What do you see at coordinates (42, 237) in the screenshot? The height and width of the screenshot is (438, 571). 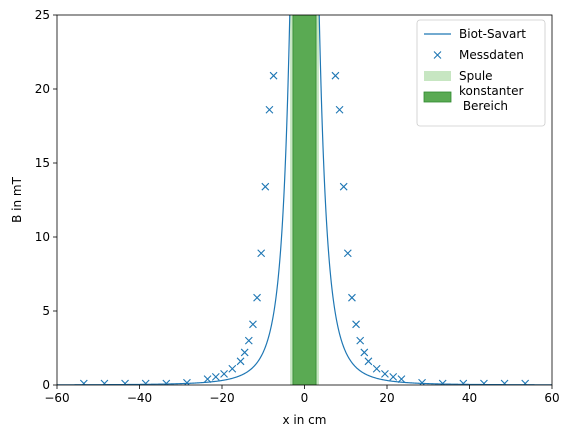 I see `y-tick-label: 10` at bounding box center [42, 237].